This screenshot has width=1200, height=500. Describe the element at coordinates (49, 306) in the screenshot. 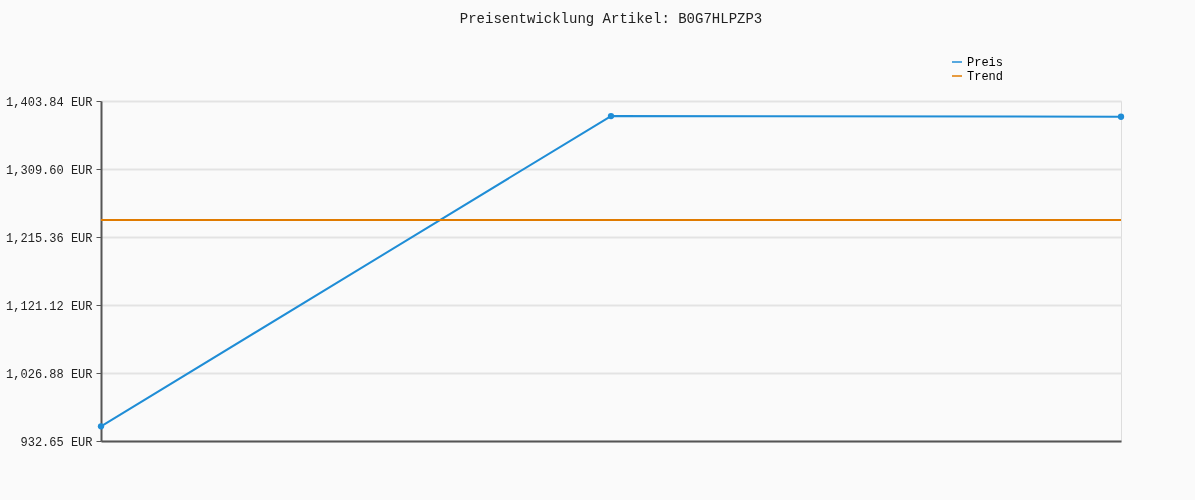

I see `y-tick-label: 1,121.12 EUR` at that location.